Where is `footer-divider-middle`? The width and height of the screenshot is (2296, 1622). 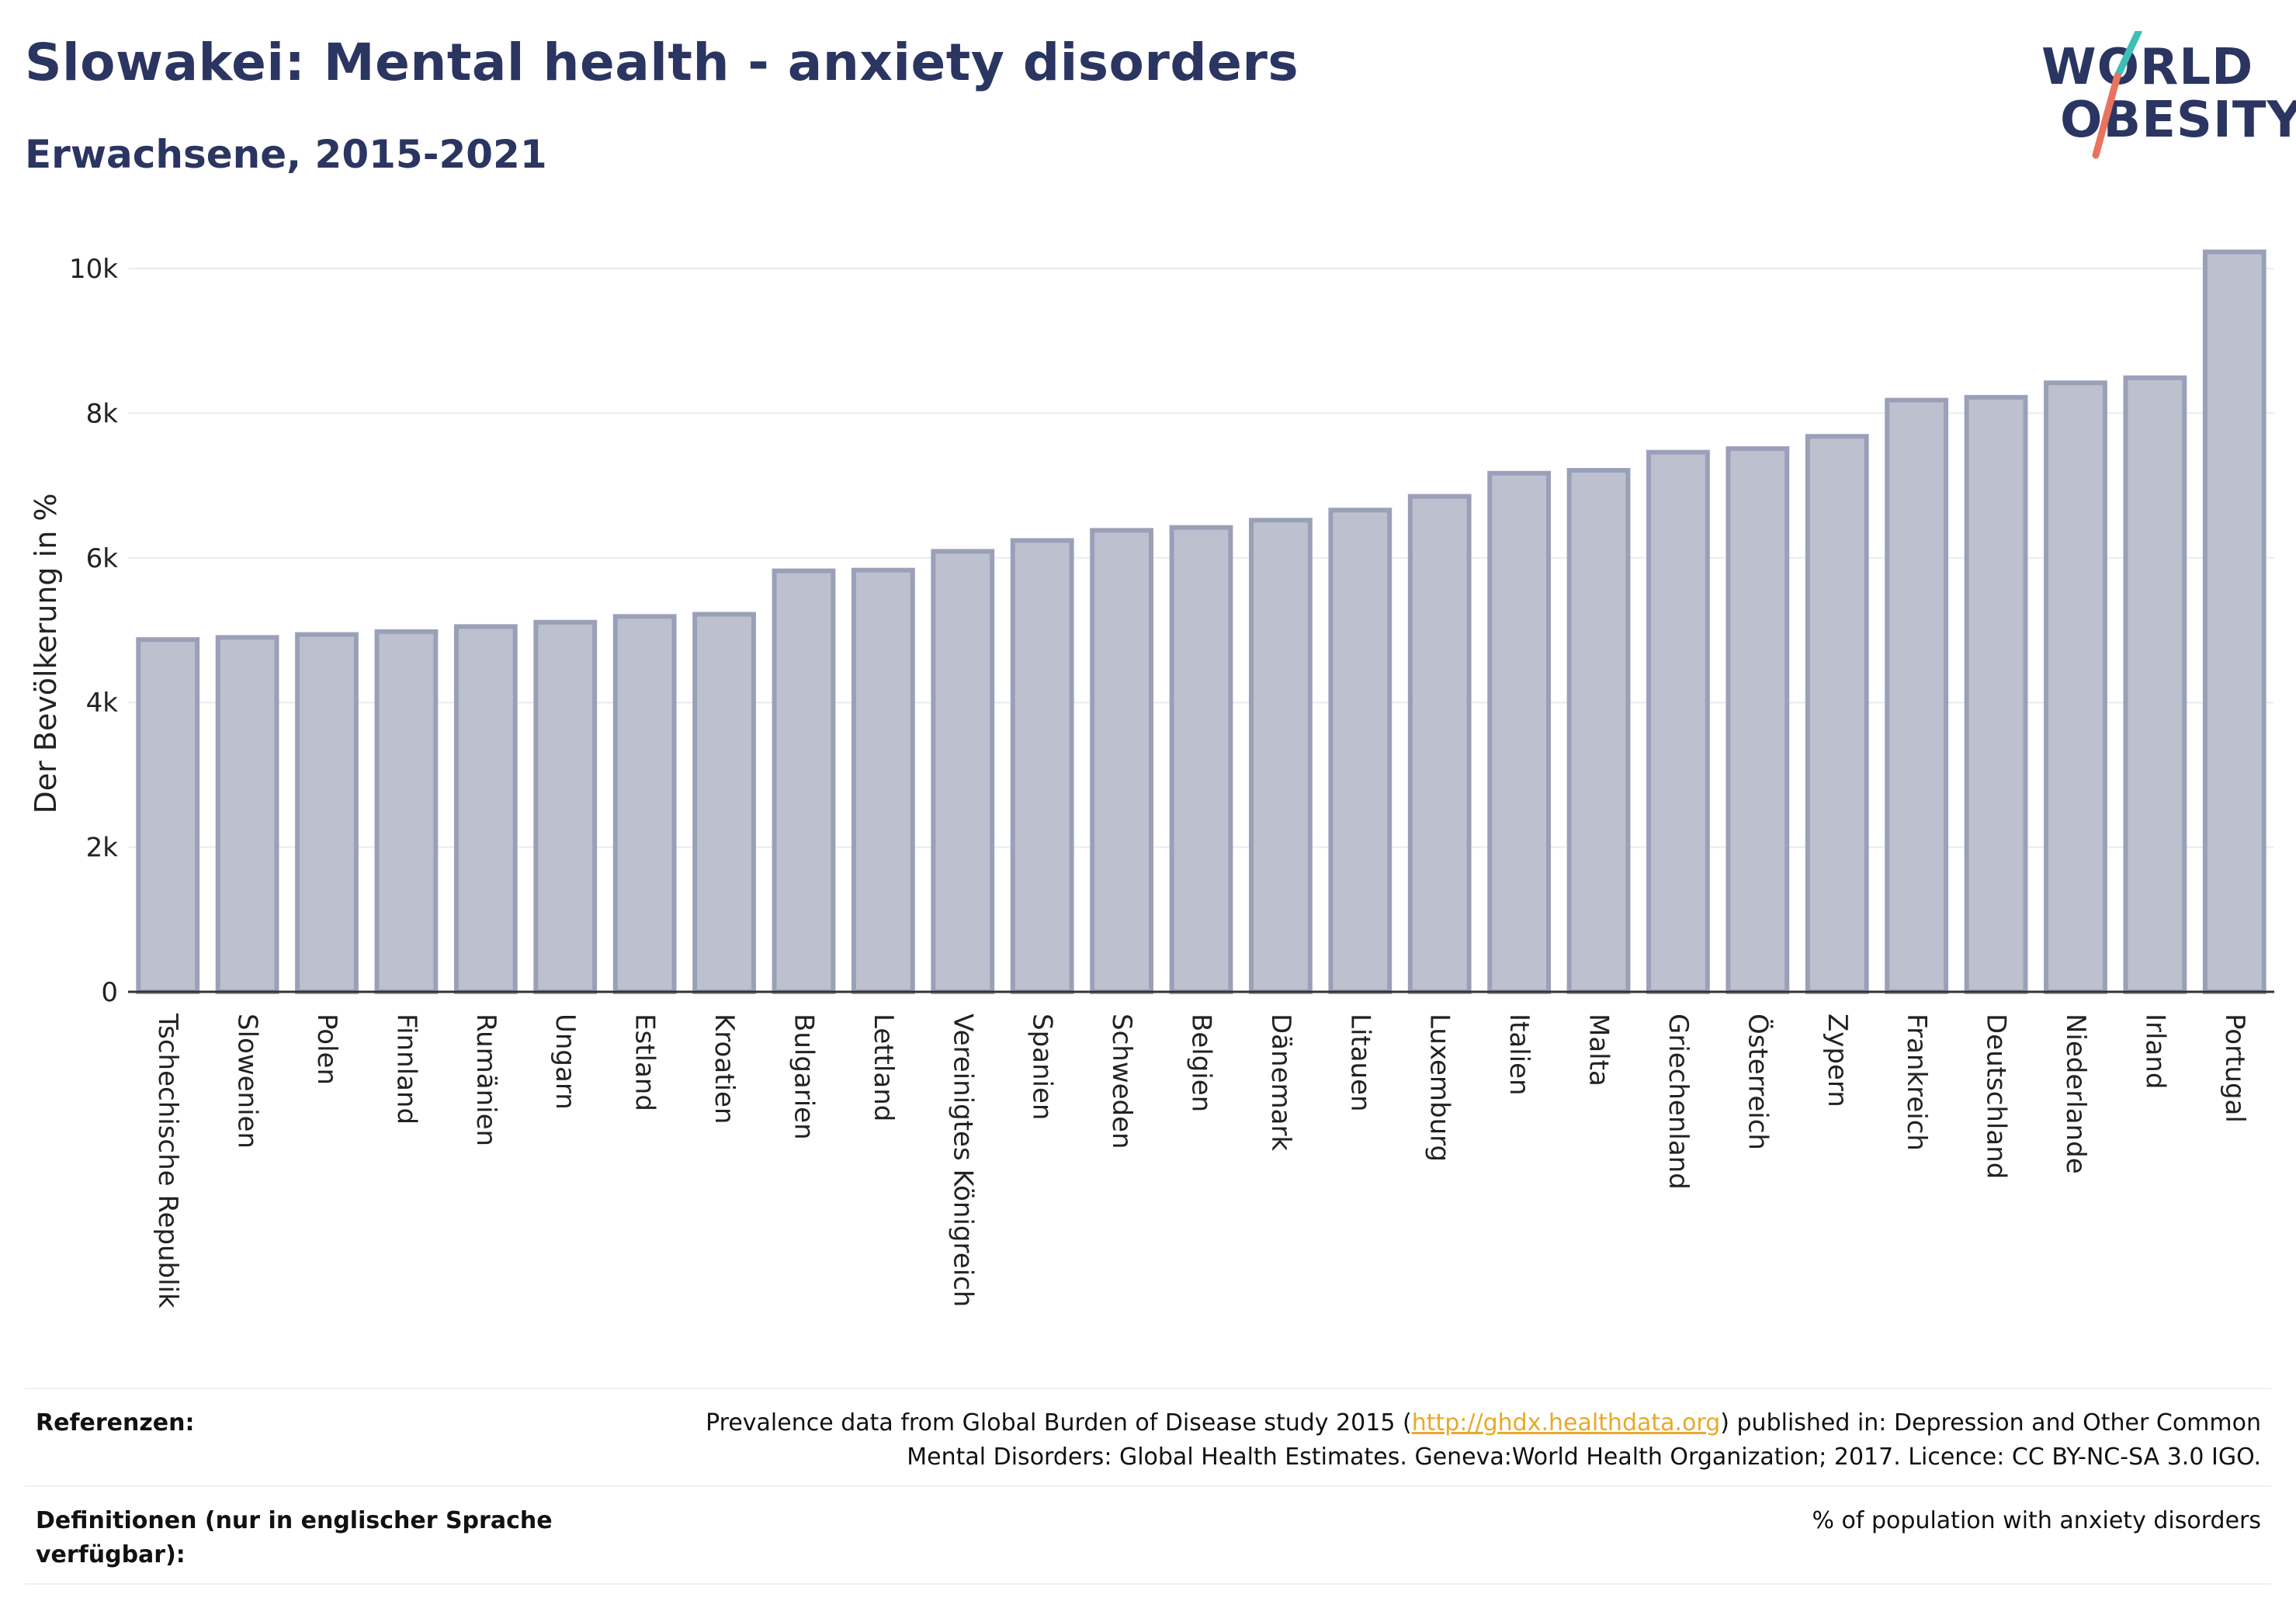 footer-divider-middle is located at coordinates (1148, 1486).